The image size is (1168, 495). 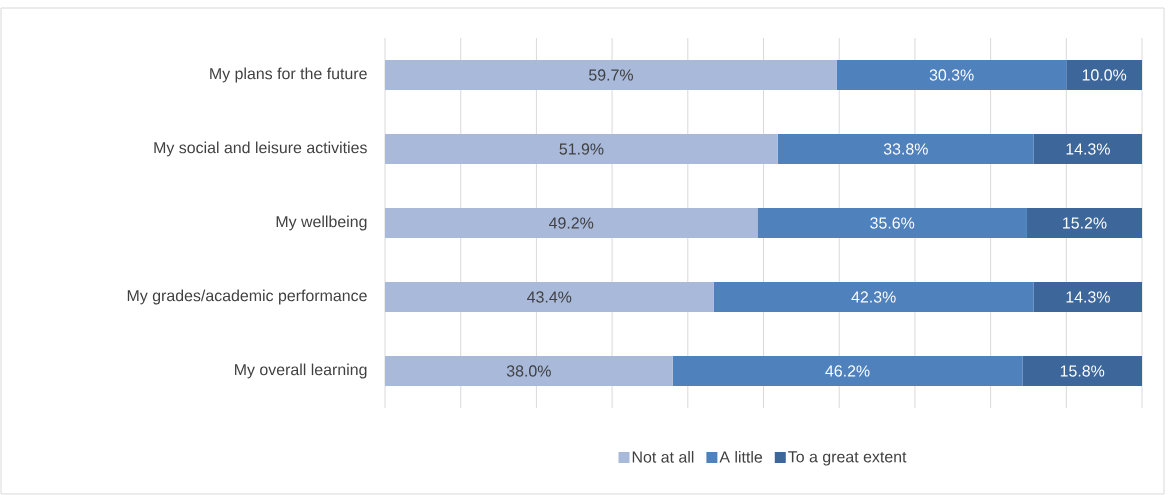 I want to click on legend-label: Not at all, so click(x=663, y=457).